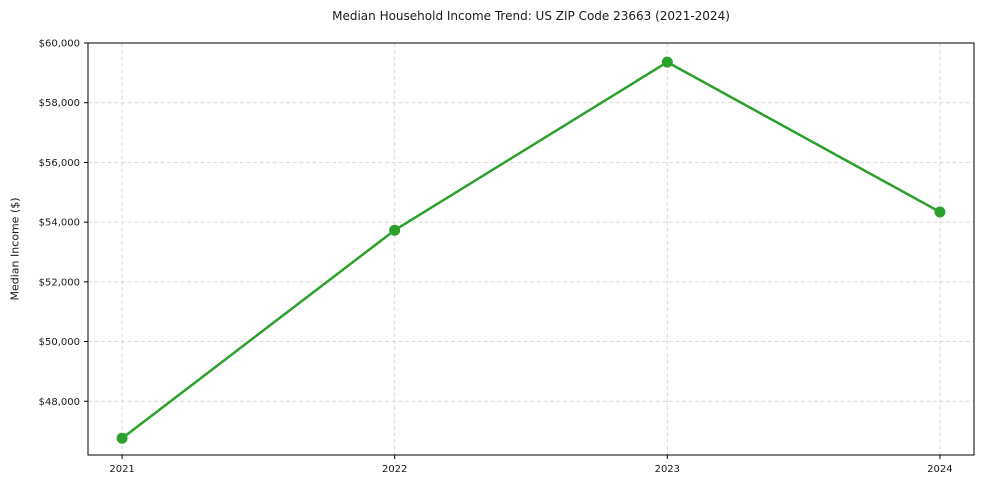  What do you see at coordinates (59, 163) in the screenshot?
I see `y-tick-label: $56,000` at bounding box center [59, 163].